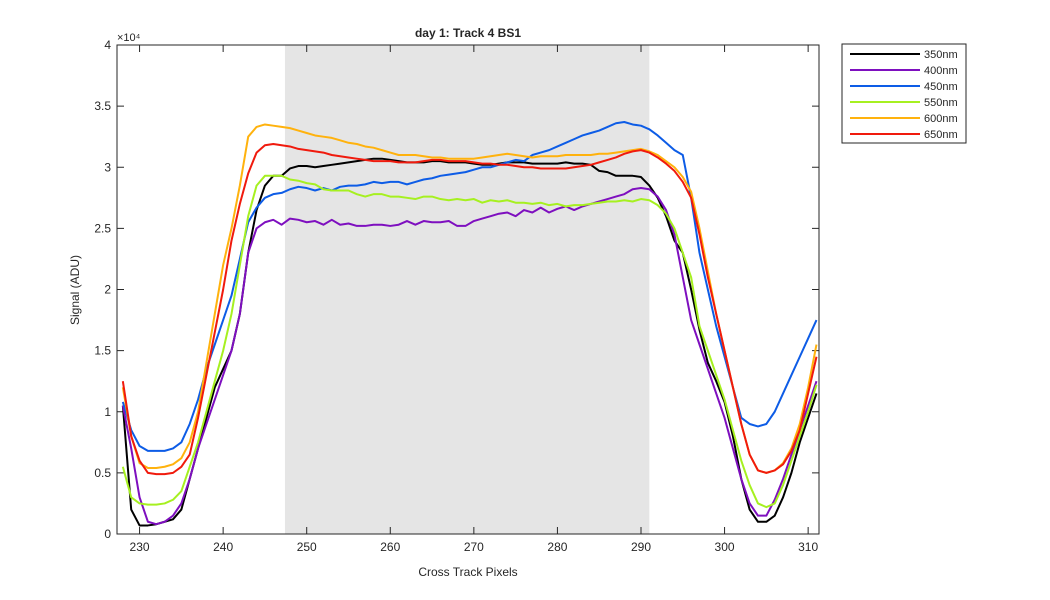 The height and width of the screenshot is (600, 1050). What do you see at coordinates (102, 106) in the screenshot?
I see `y-tick-label: 3.5` at bounding box center [102, 106].